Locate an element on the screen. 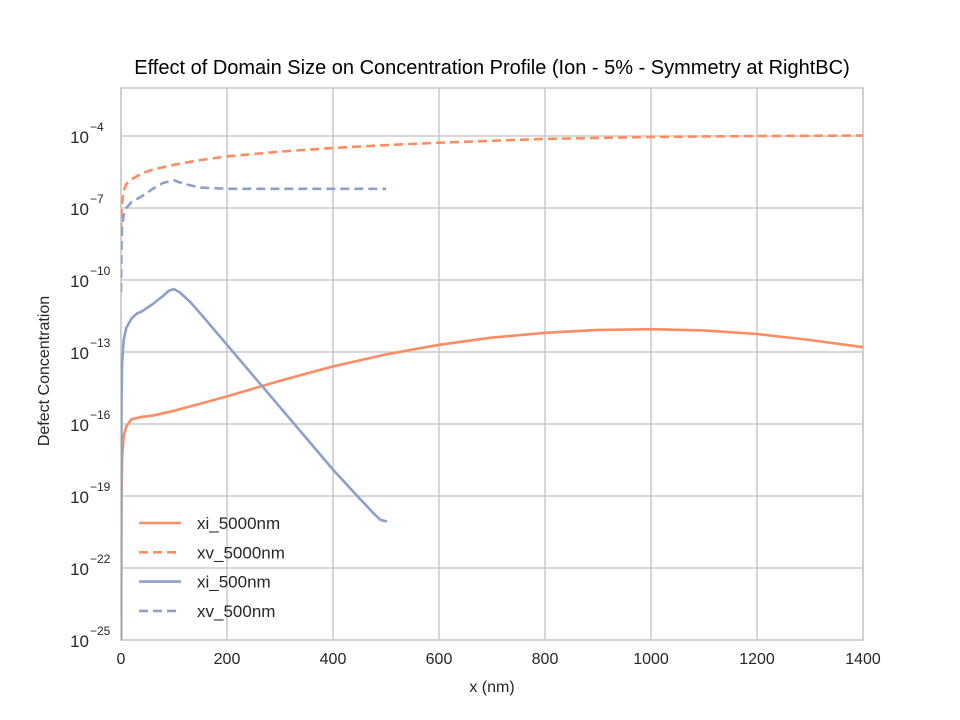 This screenshot has width=960, height=720. x-tick-label: 0 is located at coordinates (121, 659).